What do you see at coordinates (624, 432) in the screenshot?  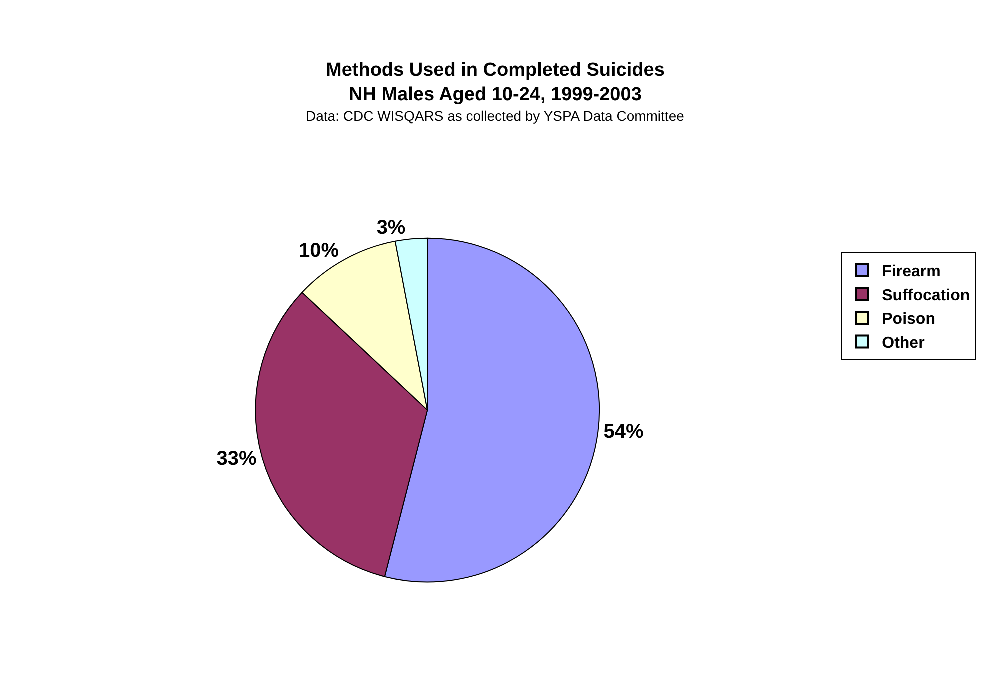 I see `data-label: 54%` at bounding box center [624, 432].